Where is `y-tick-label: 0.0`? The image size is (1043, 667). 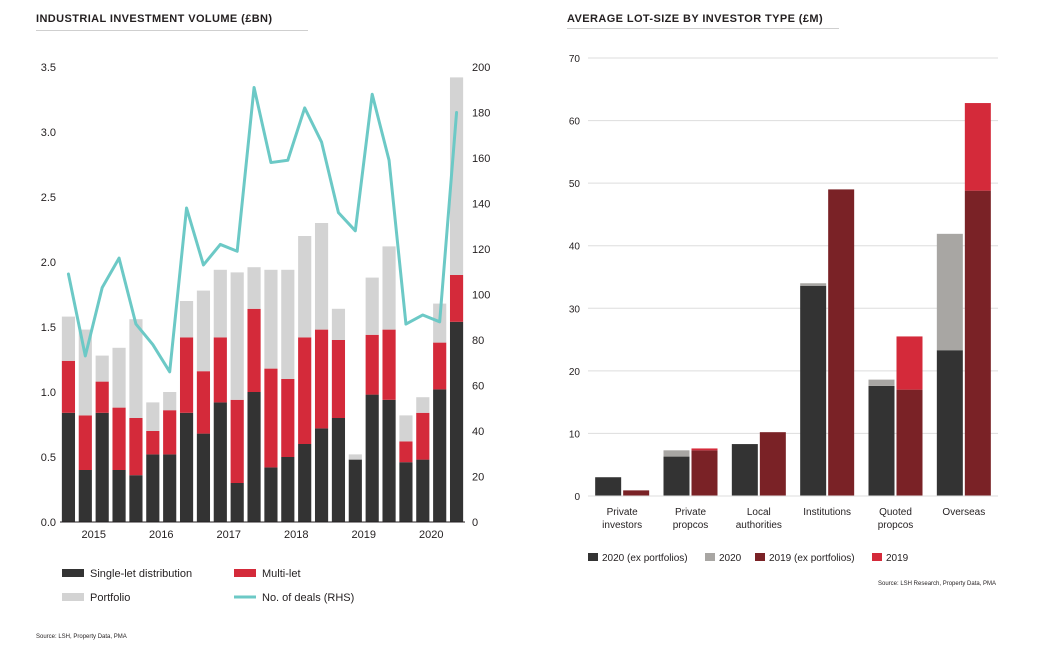
y-tick-label: 0.0 is located at coordinates (48, 523).